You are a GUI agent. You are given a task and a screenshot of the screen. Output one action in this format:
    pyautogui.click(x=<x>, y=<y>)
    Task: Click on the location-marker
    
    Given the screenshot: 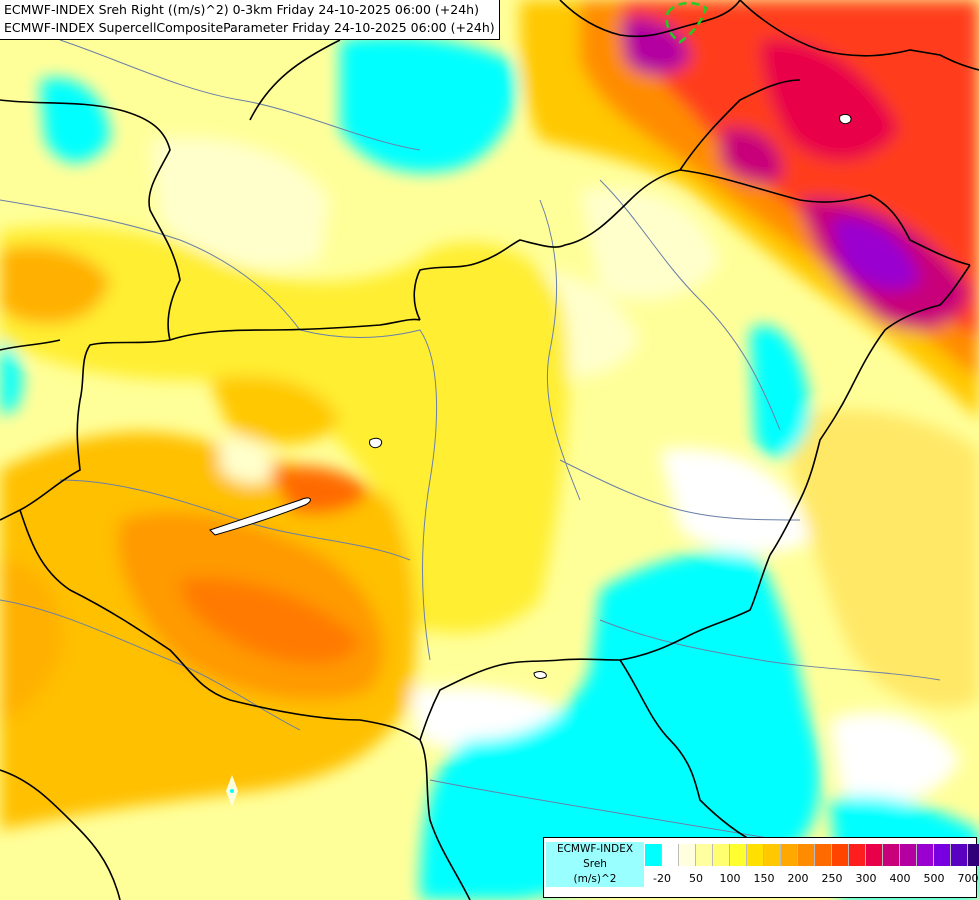 What is the action you would take?
    pyautogui.click(x=232, y=791)
    